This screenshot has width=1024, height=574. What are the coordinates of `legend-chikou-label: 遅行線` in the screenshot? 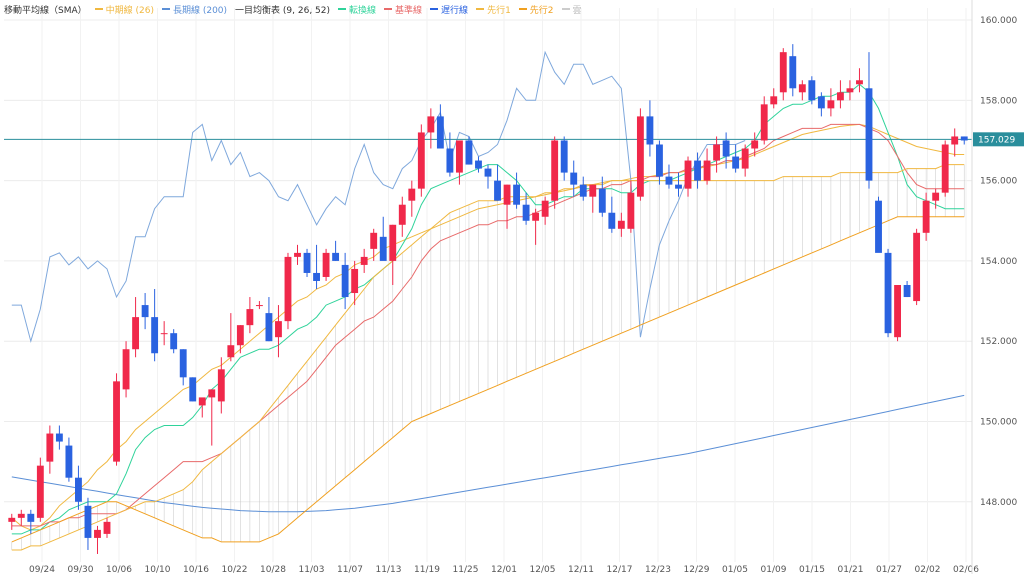 It's located at (455, 10).